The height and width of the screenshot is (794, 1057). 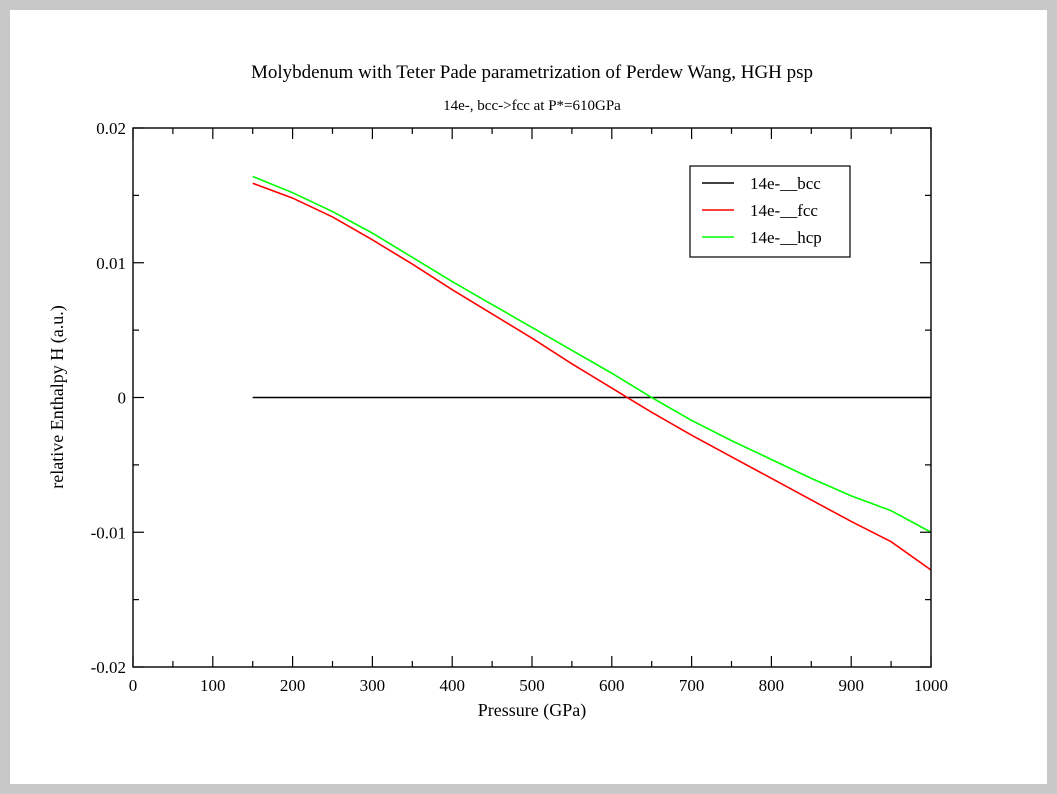 I want to click on legend-label-14e-__fcc: 14e-__fcc, so click(x=784, y=210).